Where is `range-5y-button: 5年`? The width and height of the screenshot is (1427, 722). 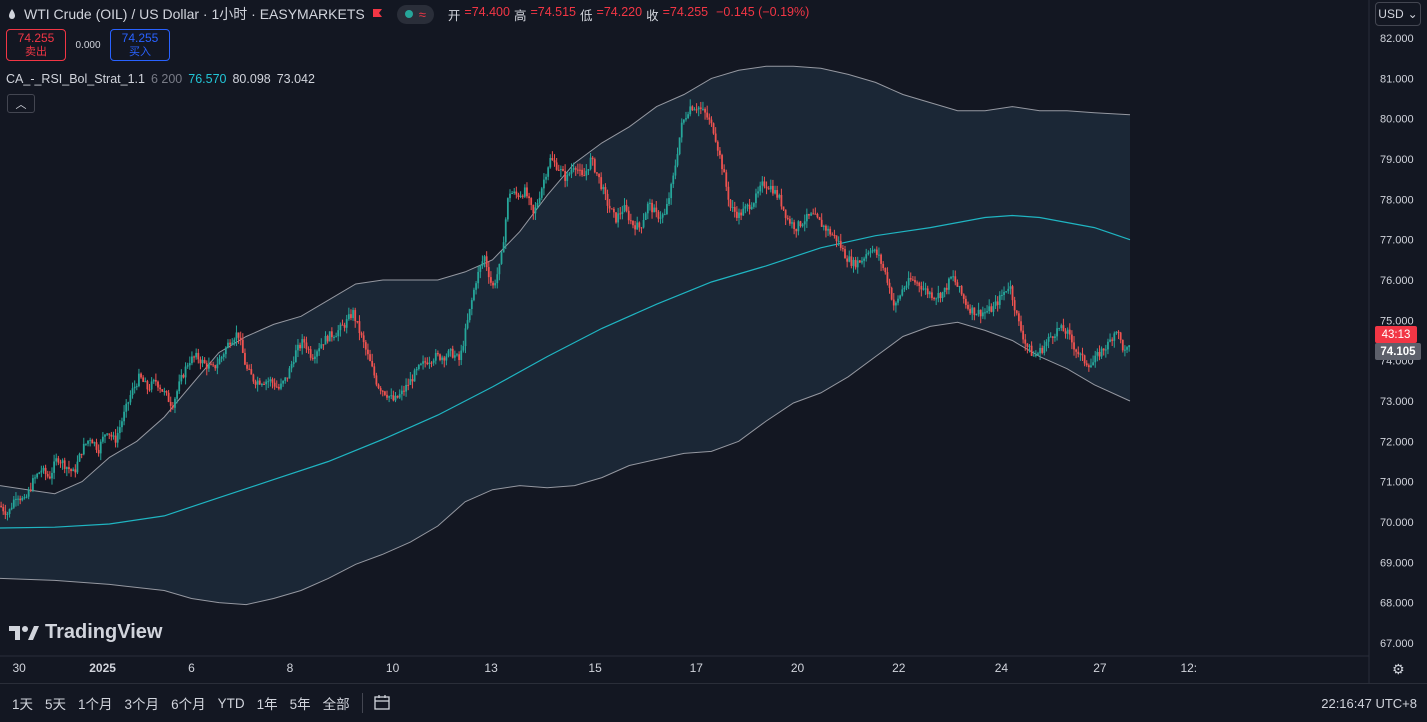 range-5y-button: 5年 is located at coordinates (300, 704).